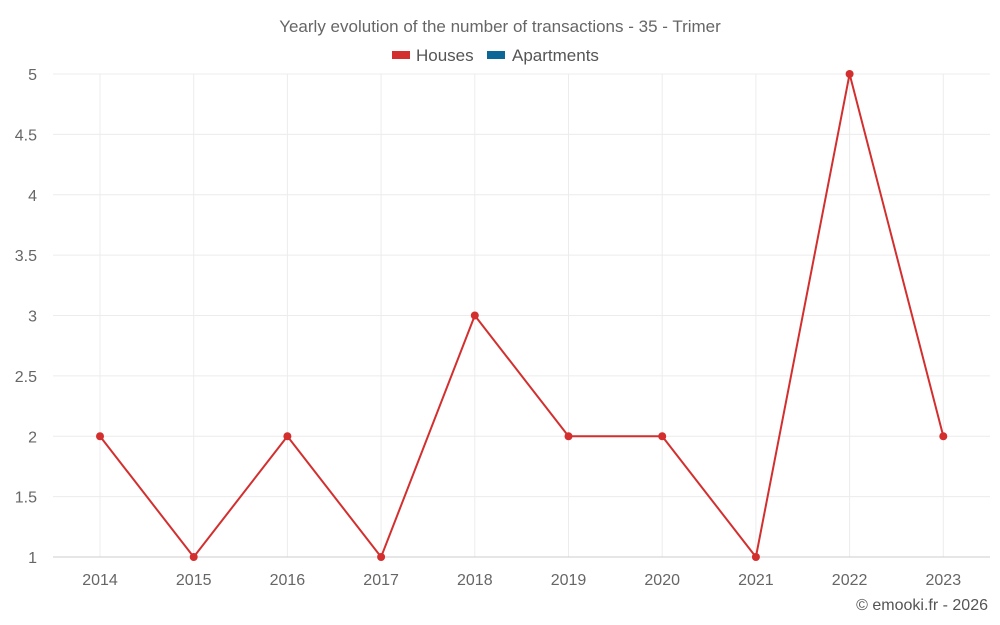  What do you see at coordinates (32, 75) in the screenshot?
I see `y-tick-label: 5` at bounding box center [32, 75].